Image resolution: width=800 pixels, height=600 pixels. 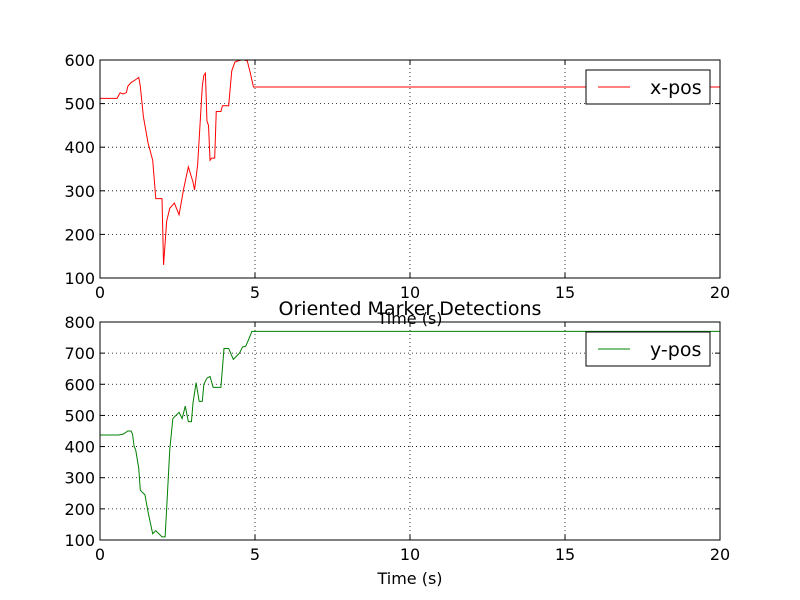 What do you see at coordinates (79, 353) in the screenshot?
I see `y-tick-label: 700` at bounding box center [79, 353].